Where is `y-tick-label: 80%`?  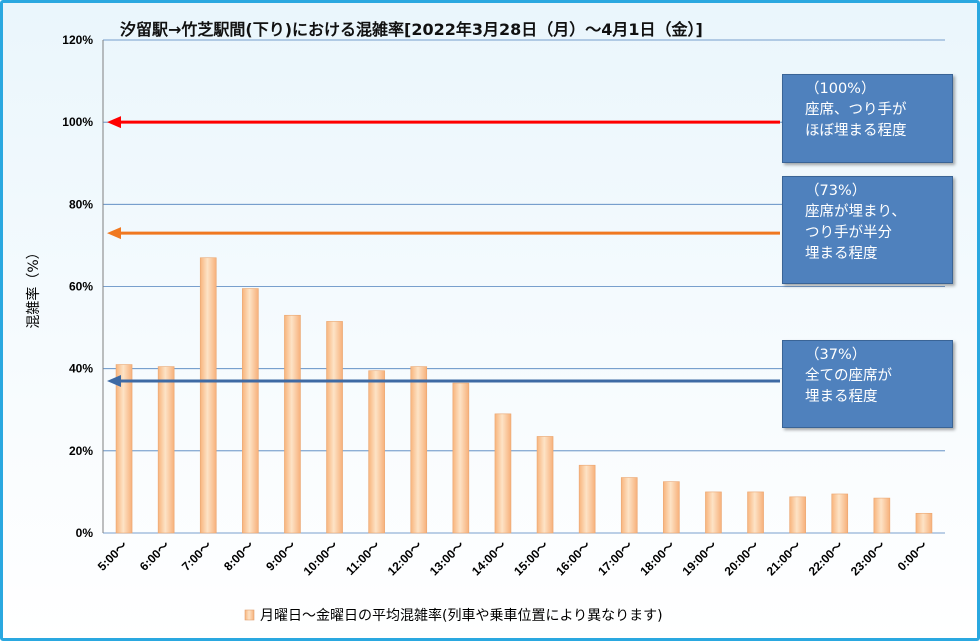 y-tick-label: 80% is located at coordinates (81, 204).